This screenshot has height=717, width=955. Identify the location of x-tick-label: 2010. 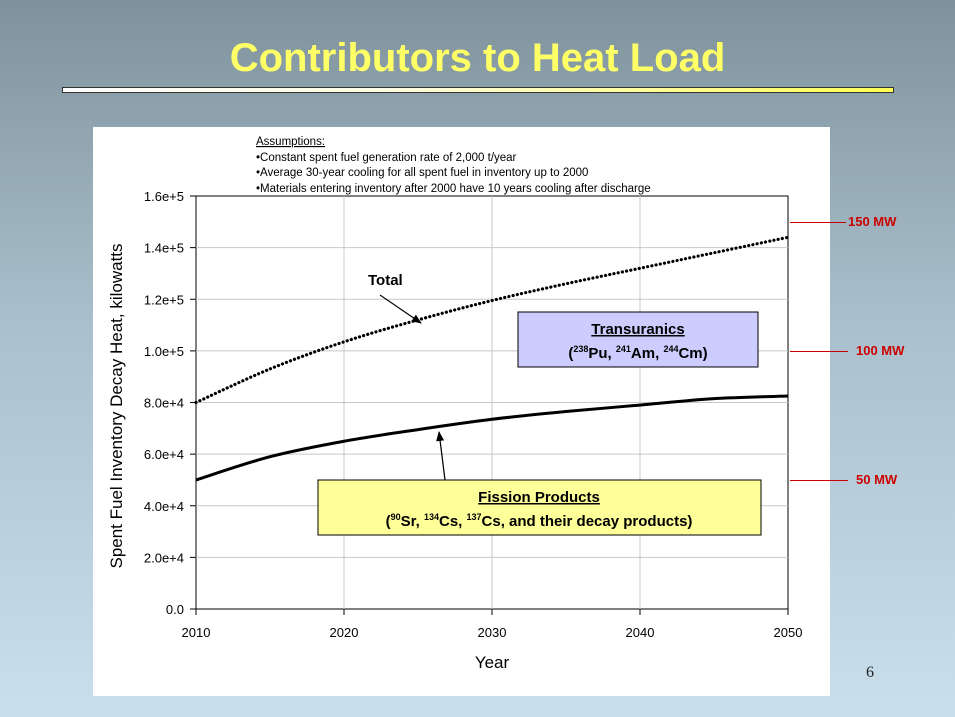
(196, 632).